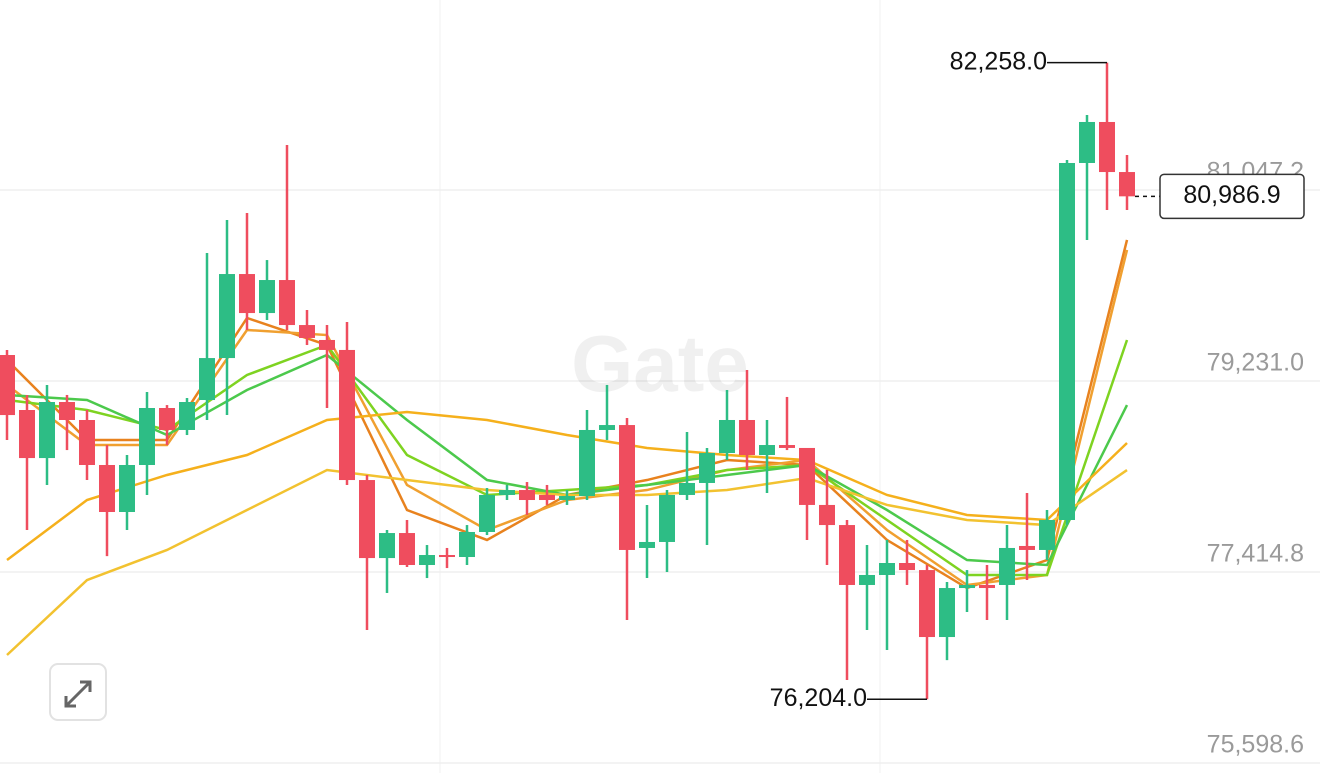 The width and height of the screenshot is (1320, 773). I want to click on y-tick-label: 79,231.0, so click(1255, 363).